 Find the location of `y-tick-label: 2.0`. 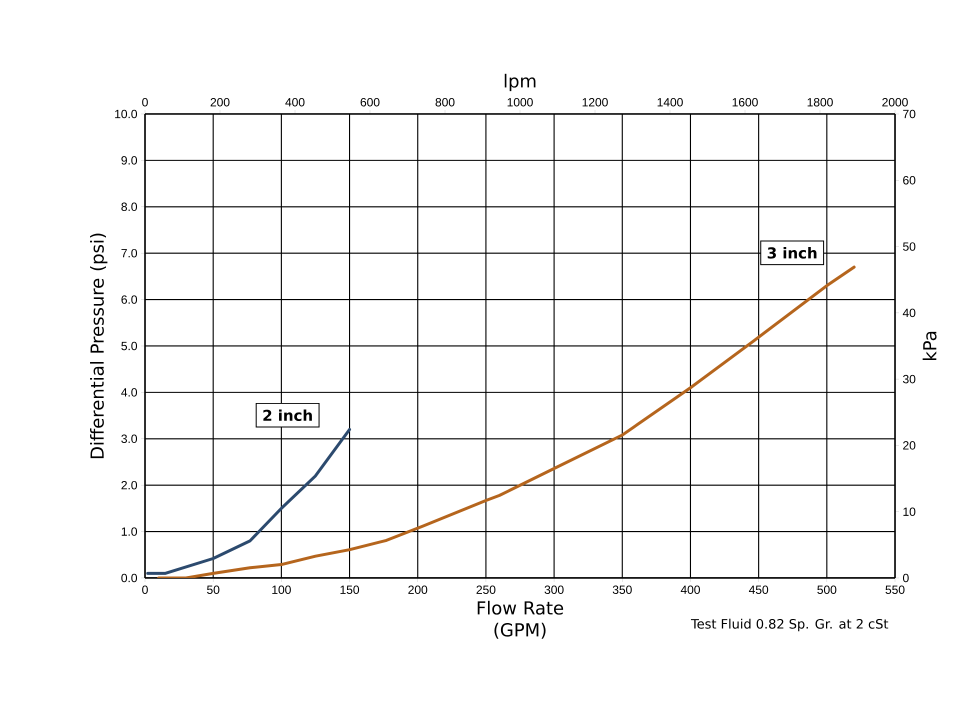

y-tick-label: 2.0 is located at coordinates (129, 485).